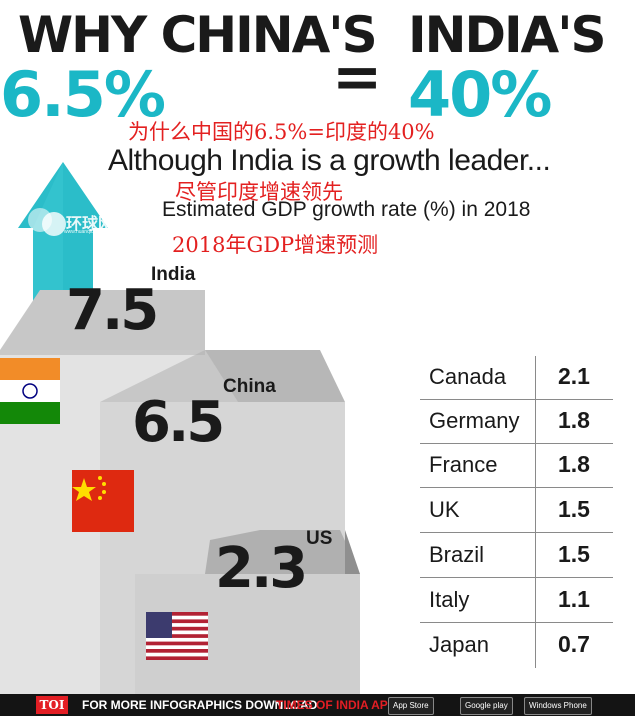  What do you see at coordinates (84, 232) in the screenshot?
I see `watermark-url: www.huanqiu.com` at bounding box center [84, 232].